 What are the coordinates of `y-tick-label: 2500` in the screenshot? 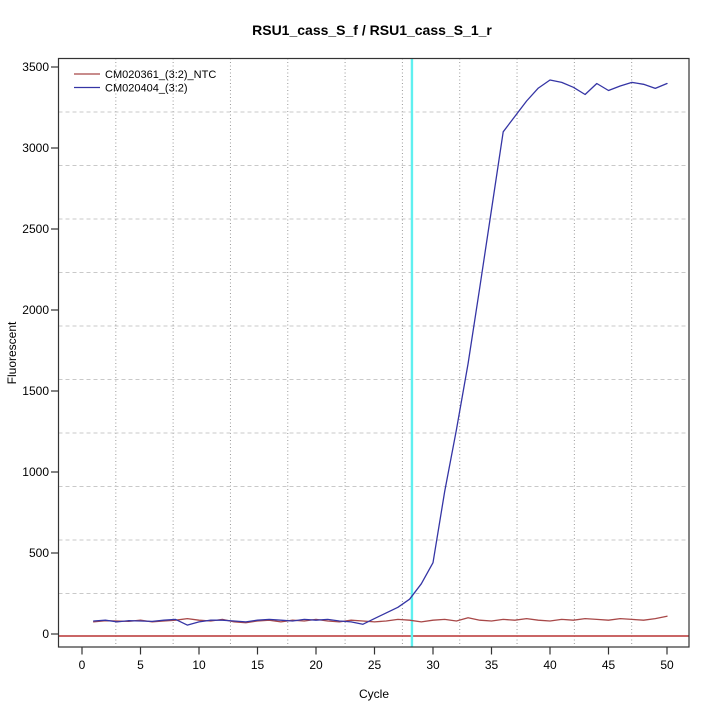 It's located at (35, 229).